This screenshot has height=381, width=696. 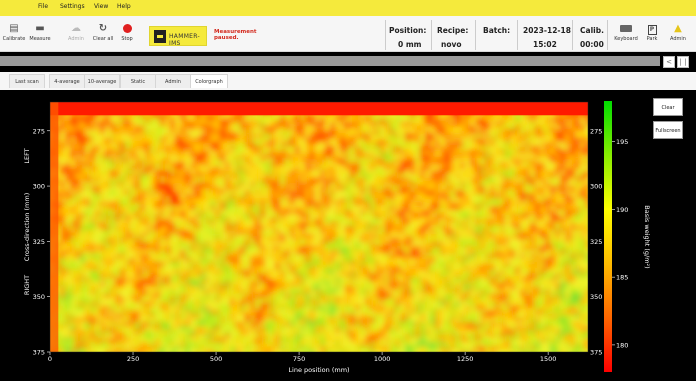 I want to click on menu-view: View, so click(x=101, y=6).